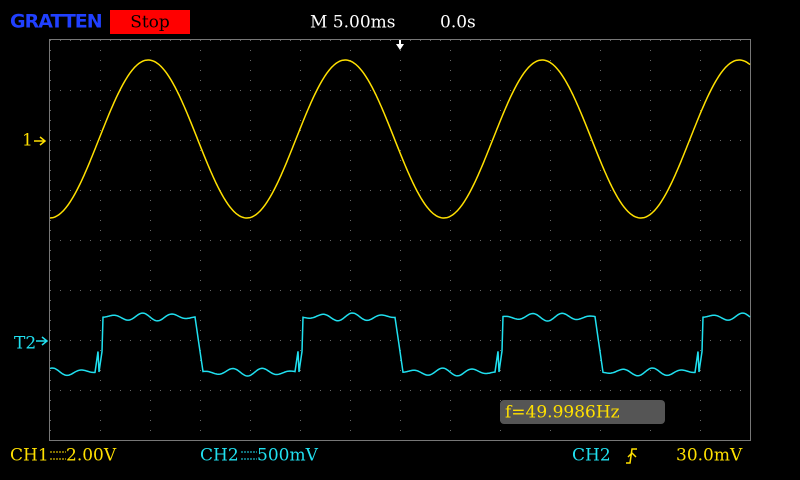 Image resolution: width=800 pixels, height=480 pixels. I want to click on ch2-arrow, so click(42, 341).